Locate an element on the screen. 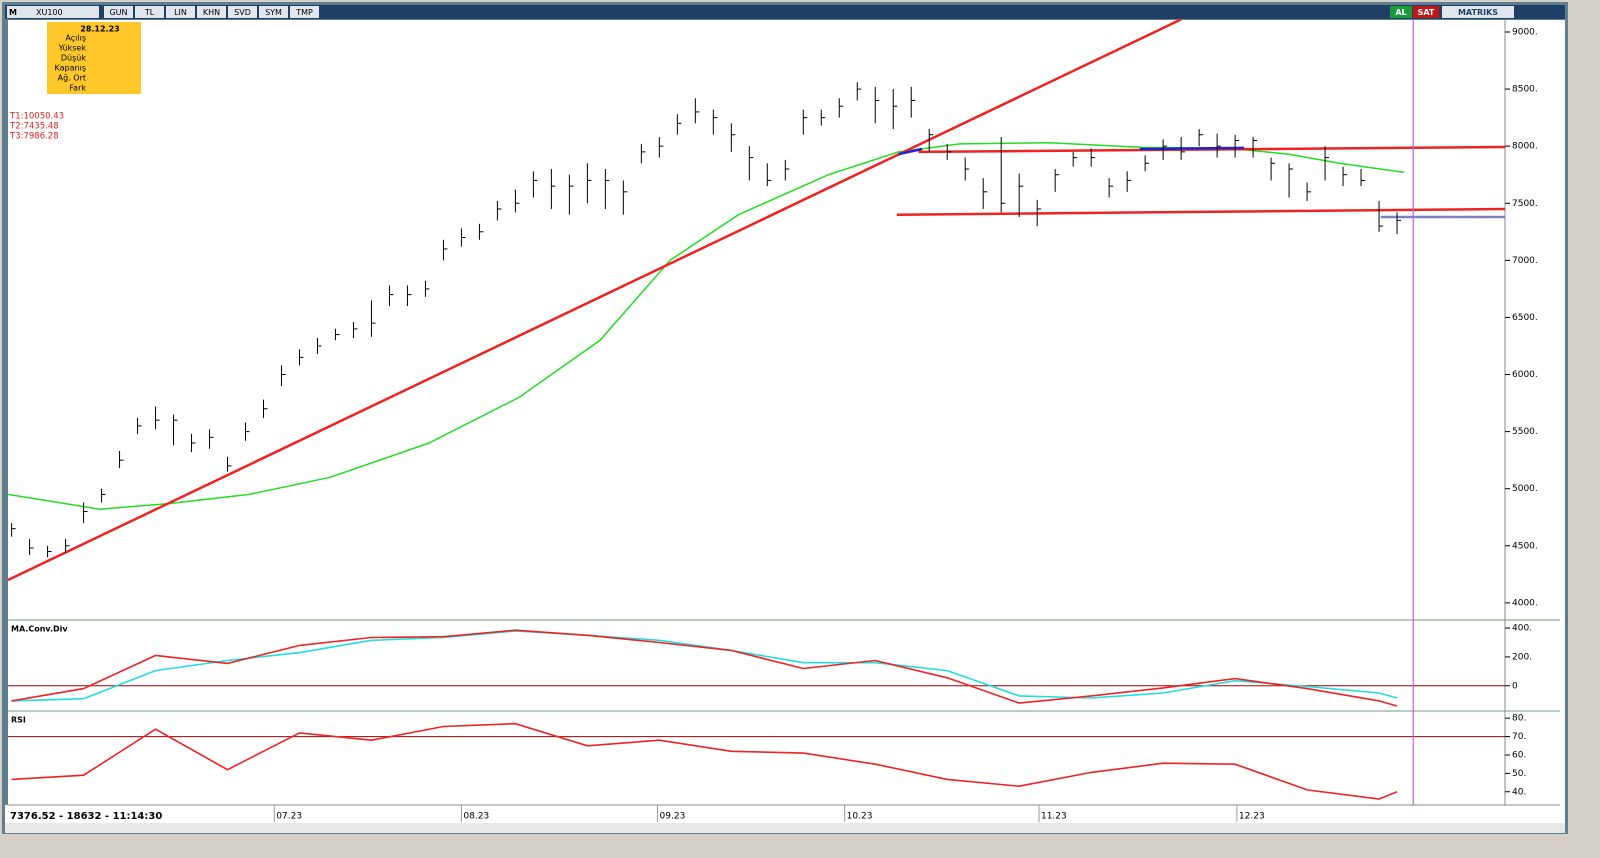  x-tick-label: 11.23 is located at coordinates (1054, 817).